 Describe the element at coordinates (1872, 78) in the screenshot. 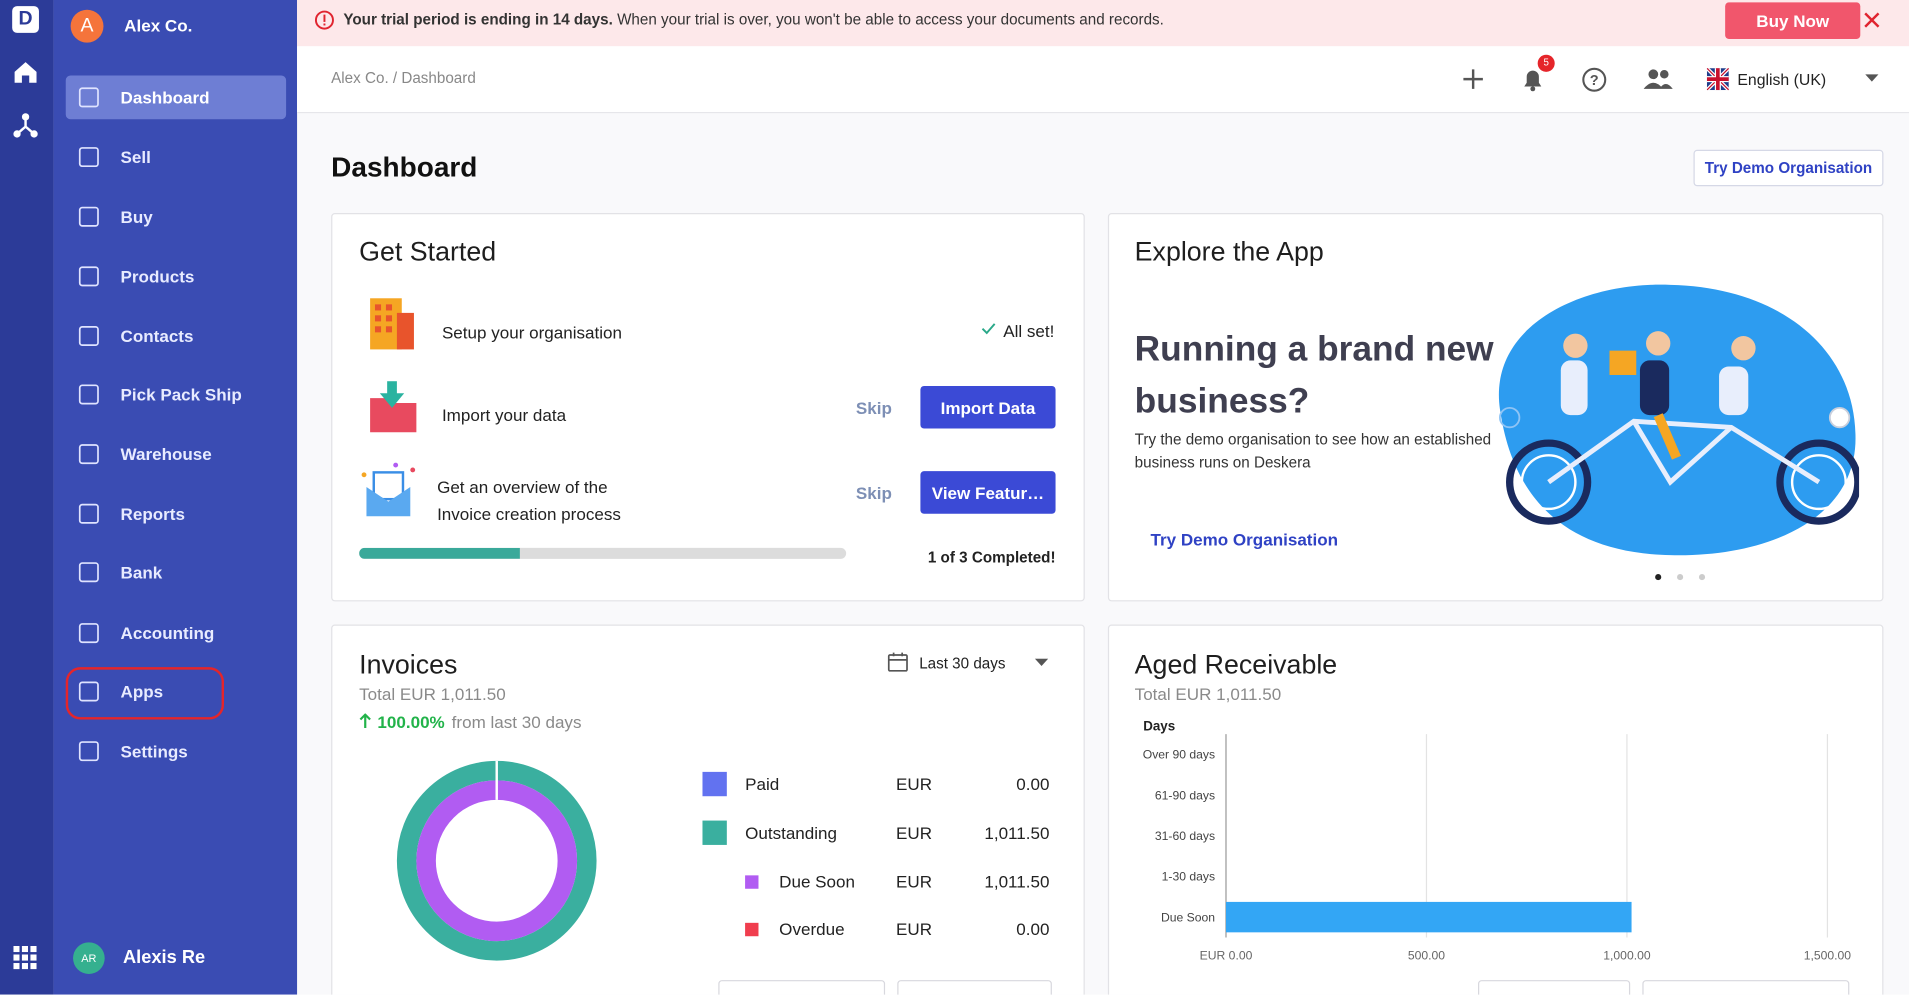

I see `language-caret` at that location.